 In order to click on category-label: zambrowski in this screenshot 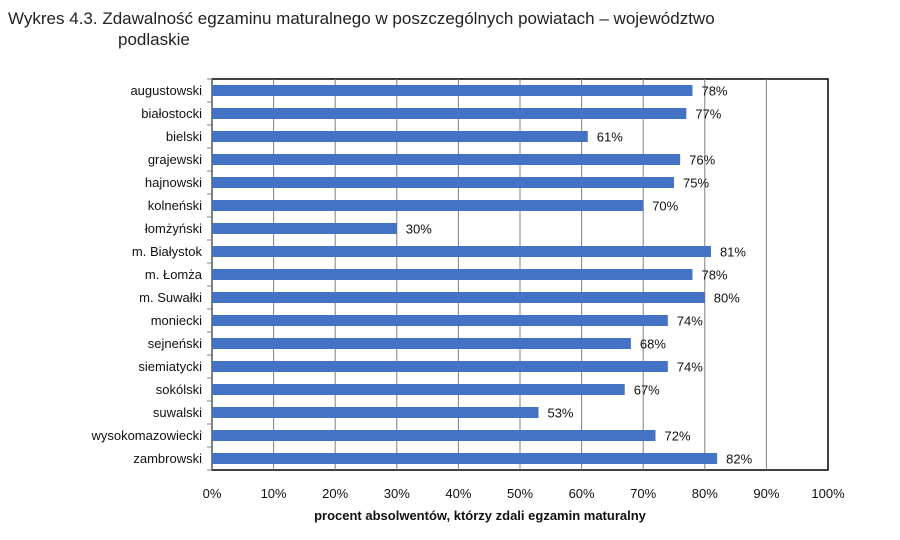, I will do `click(167, 458)`.